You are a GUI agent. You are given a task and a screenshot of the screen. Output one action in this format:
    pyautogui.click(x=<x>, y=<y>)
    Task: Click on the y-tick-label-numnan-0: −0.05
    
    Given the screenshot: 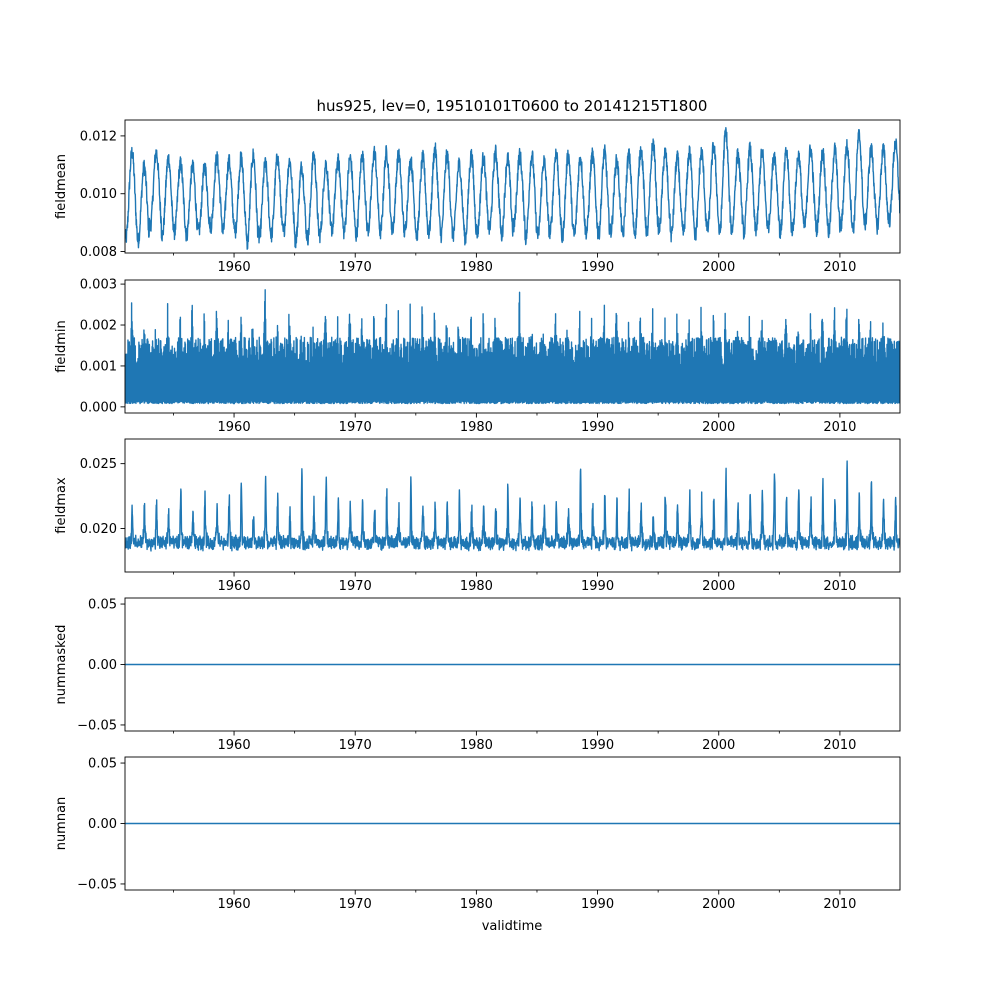 What is the action you would take?
    pyautogui.click(x=97, y=884)
    